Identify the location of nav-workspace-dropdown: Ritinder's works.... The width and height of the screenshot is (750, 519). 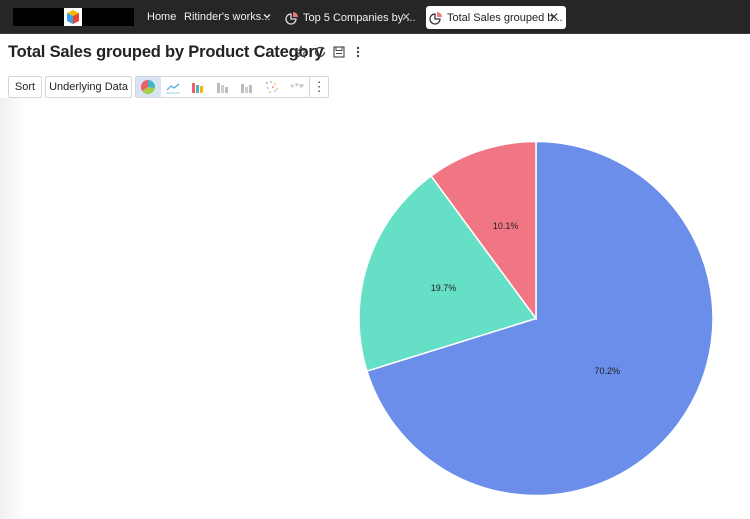
(227, 17).